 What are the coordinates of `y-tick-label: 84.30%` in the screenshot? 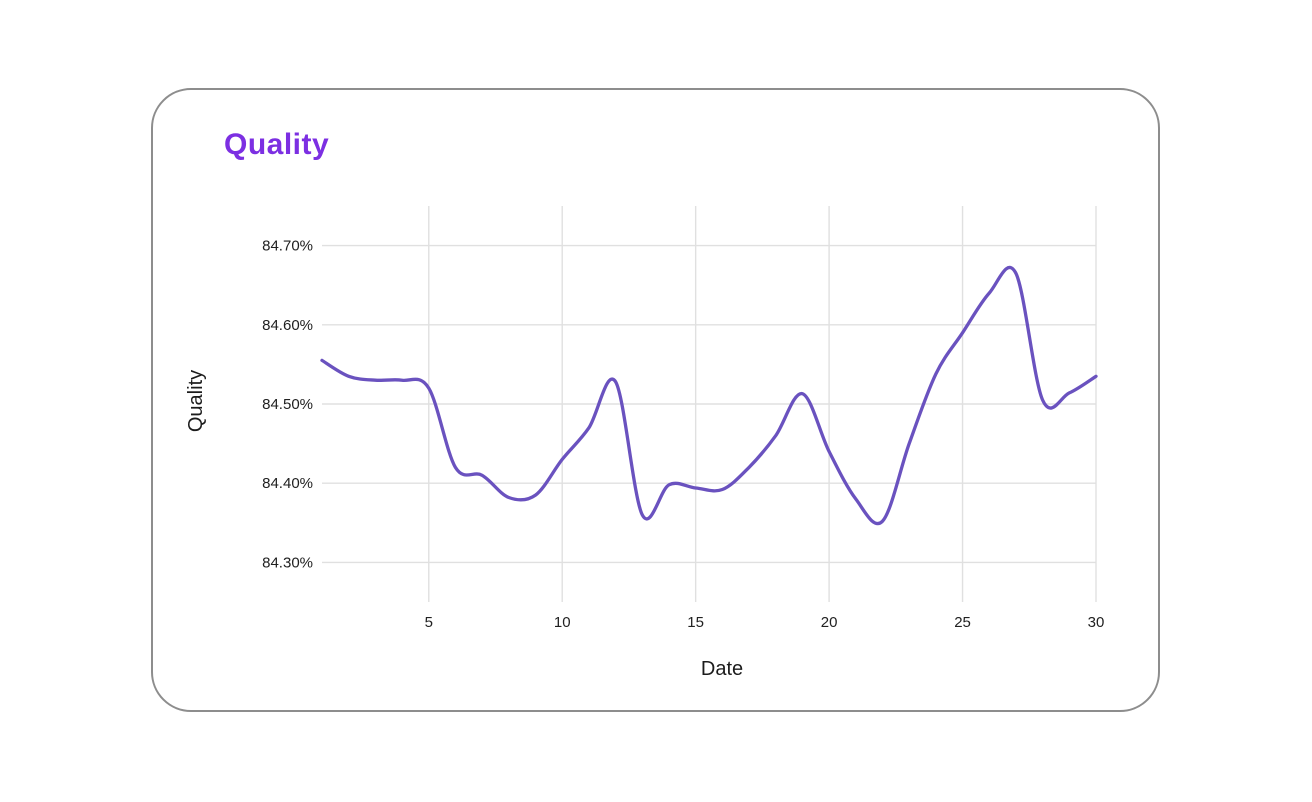 It's located at (287, 562).